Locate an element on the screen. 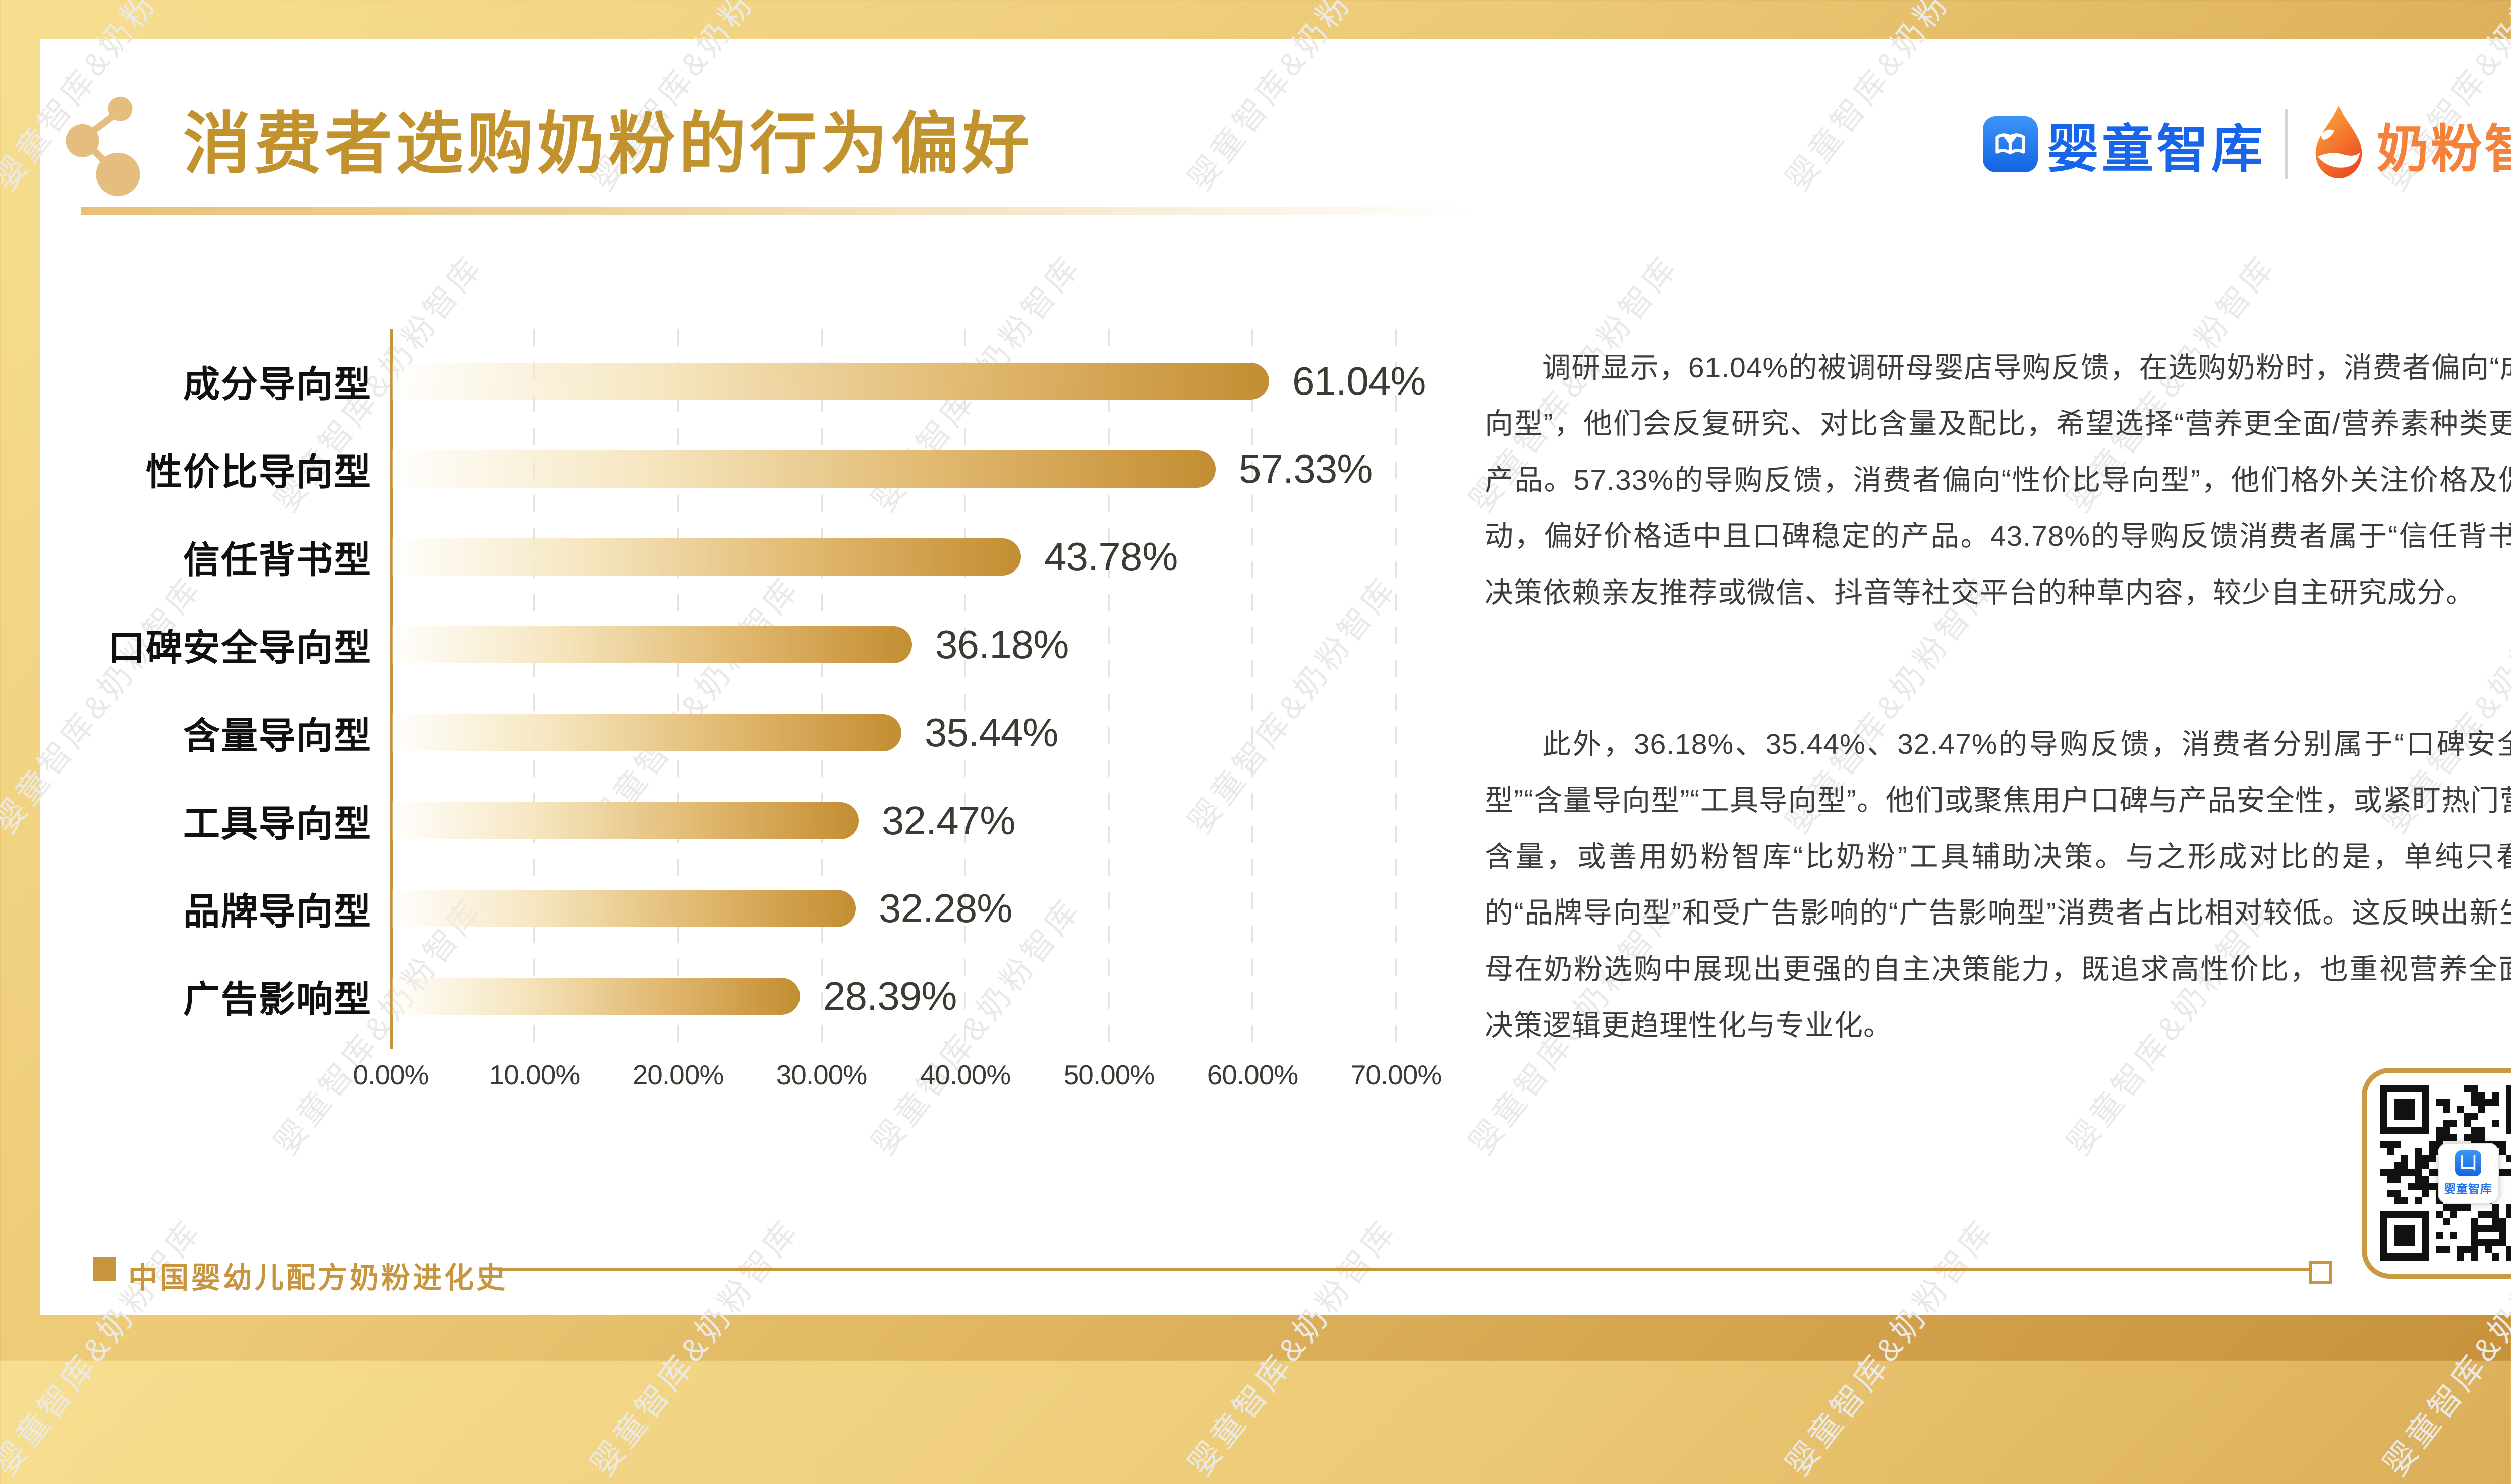  share-molecule-icon is located at coordinates (103, 146).